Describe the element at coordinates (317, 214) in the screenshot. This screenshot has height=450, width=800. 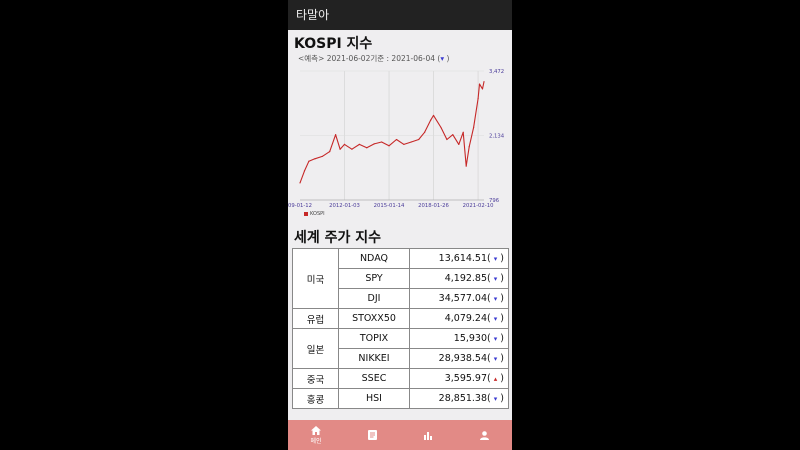
I see `legend-label: KOSPI` at that location.